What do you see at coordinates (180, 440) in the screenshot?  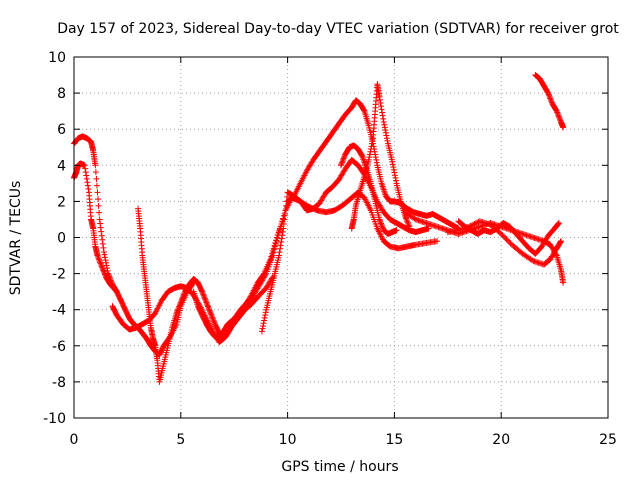 I see `x-tick-label: 5` at bounding box center [180, 440].